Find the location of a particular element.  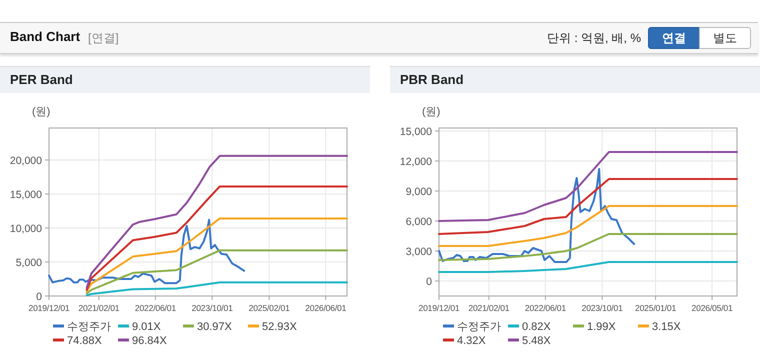

text: 단위 : 억원, 배, % is located at coordinates (593, 38).